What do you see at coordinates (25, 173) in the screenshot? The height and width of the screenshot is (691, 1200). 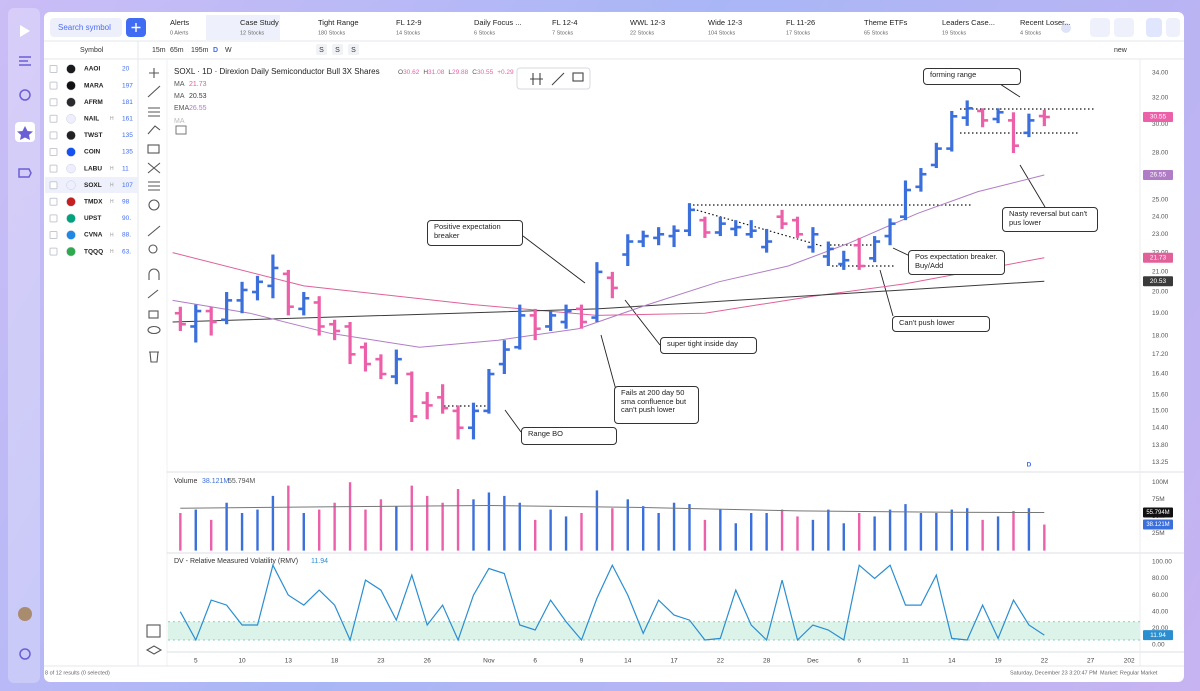 I see `flag-icon` at bounding box center [25, 173].